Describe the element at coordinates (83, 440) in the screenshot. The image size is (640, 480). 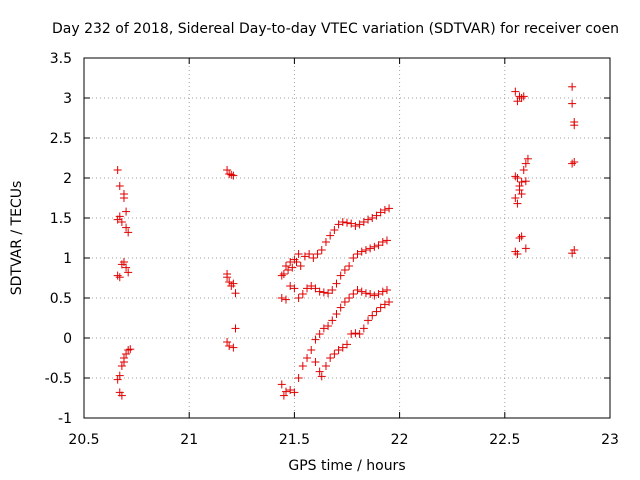
I see `x-tick-label: 20.5` at that location.